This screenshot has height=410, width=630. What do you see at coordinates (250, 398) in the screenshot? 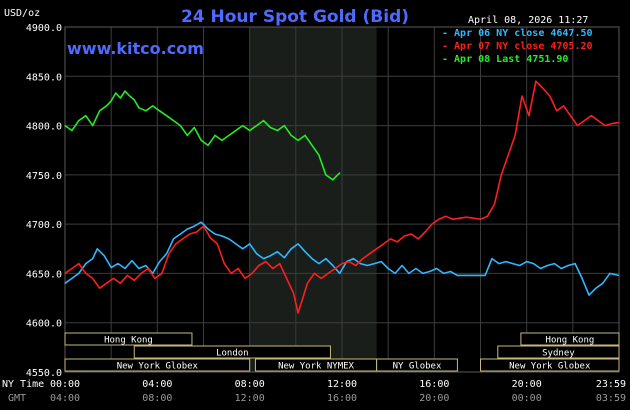
I see `x-tick-label-gmt: 12:00` at bounding box center [250, 398].